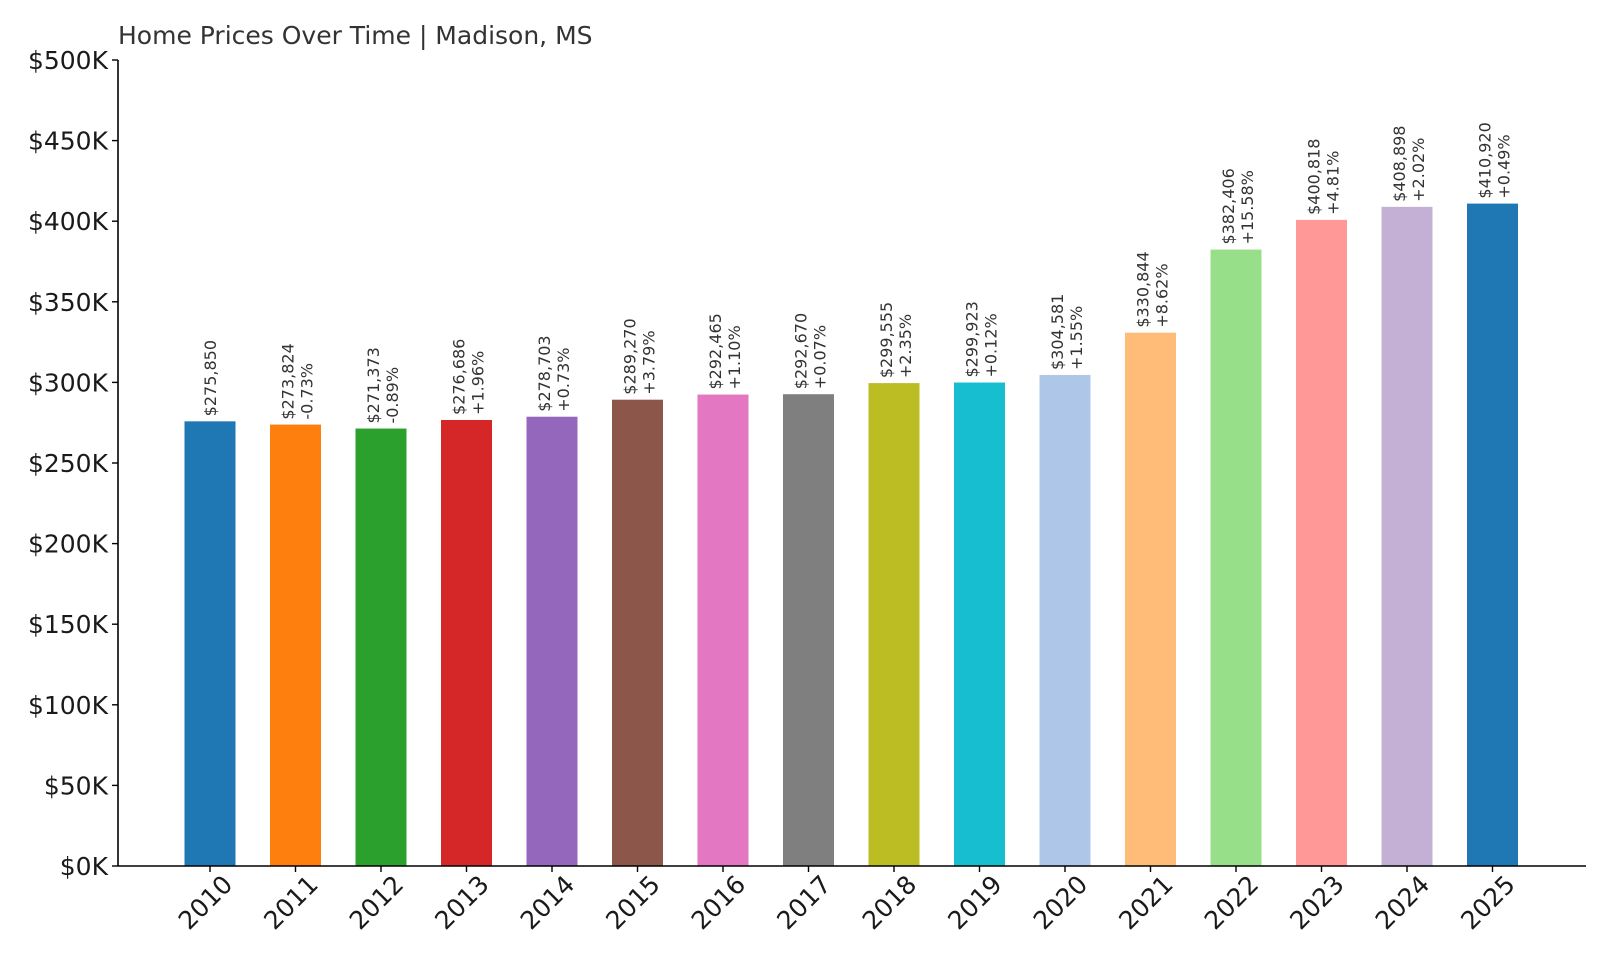 This screenshot has height=960, width=1600. I want to click on bar-2023, so click(1321, 543).